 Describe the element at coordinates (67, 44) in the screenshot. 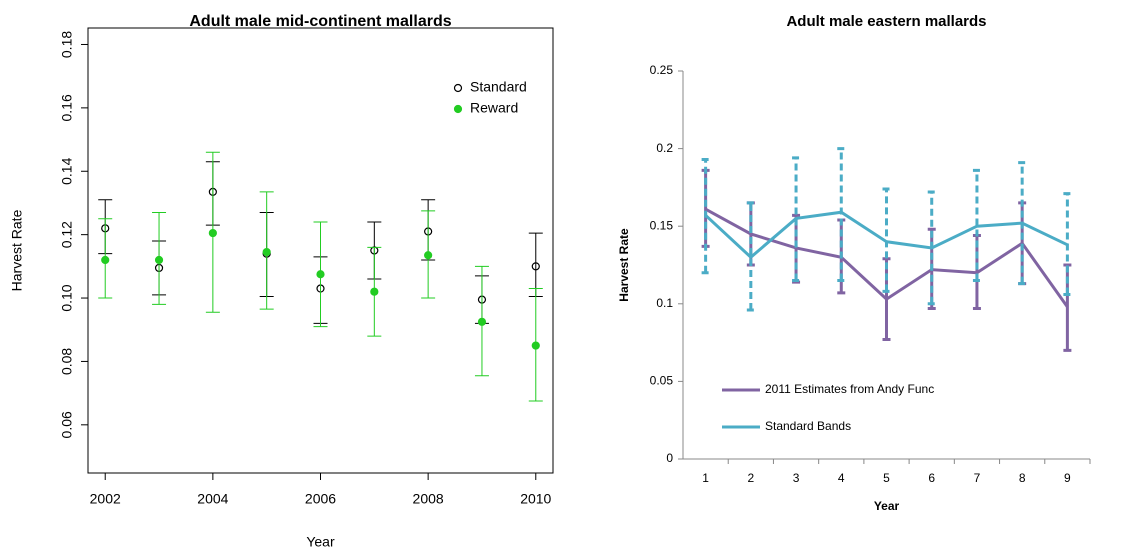

I see `y-tick-label: 0.18` at that location.